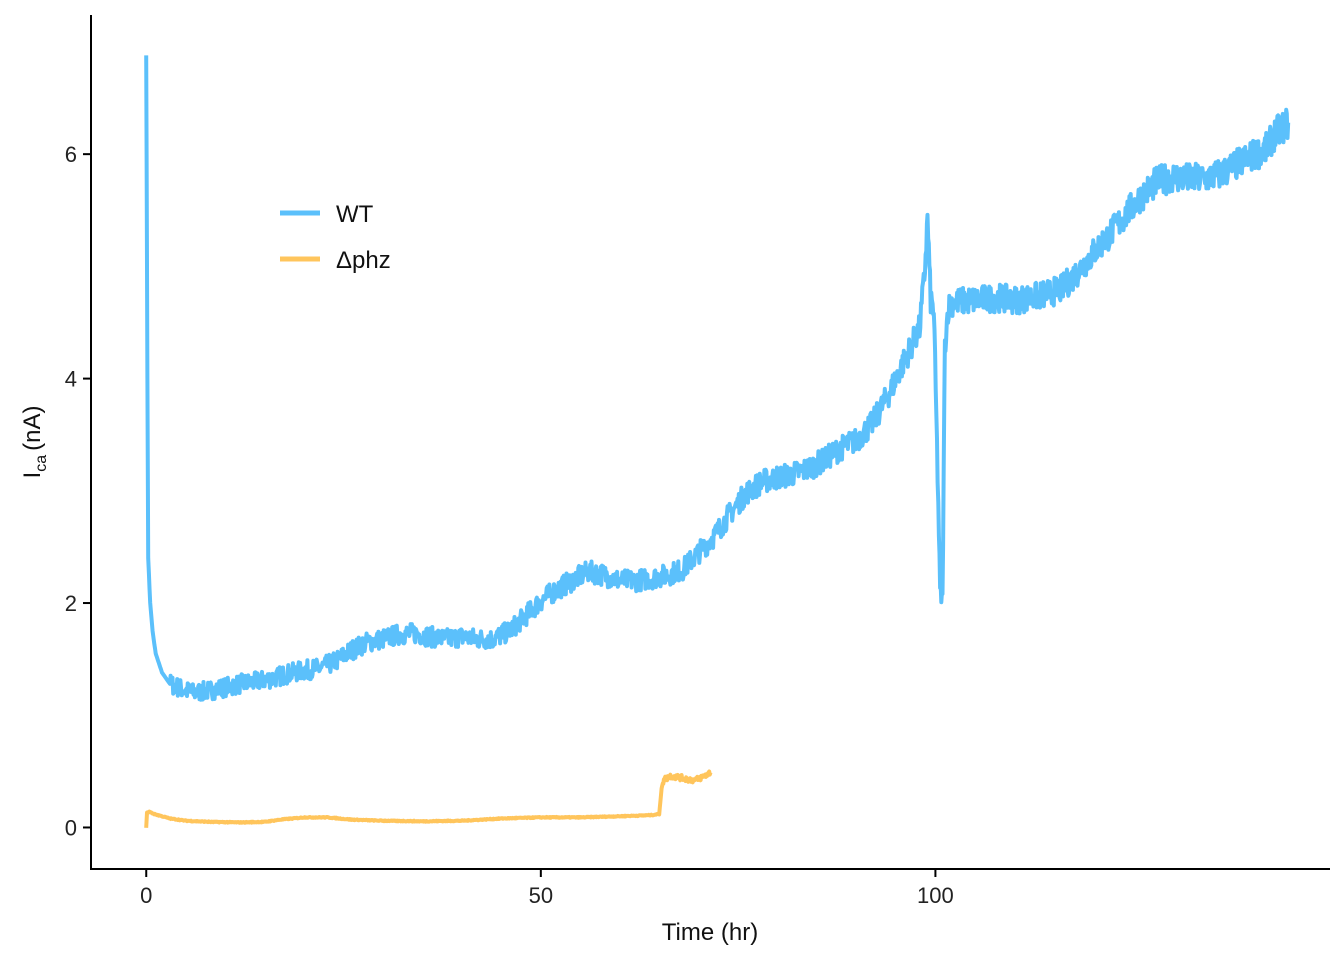 Image resolution: width=1344 pixels, height=960 pixels. I want to click on y-axis-title-main: I, so click(32, 475).